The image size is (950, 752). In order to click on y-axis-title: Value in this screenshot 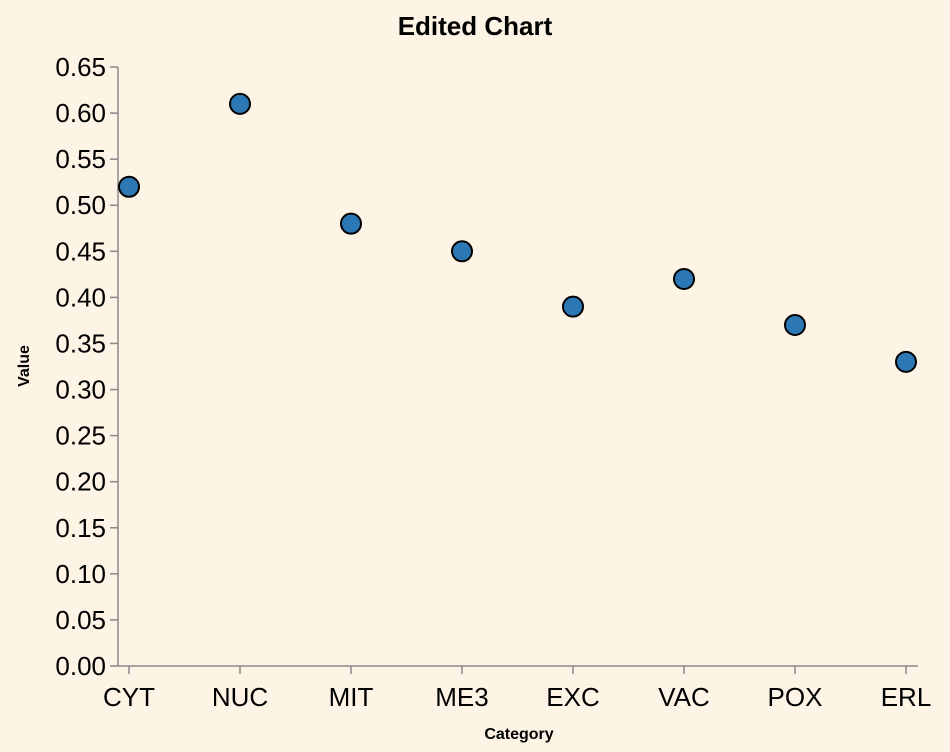, I will do `click(24, 366)`.